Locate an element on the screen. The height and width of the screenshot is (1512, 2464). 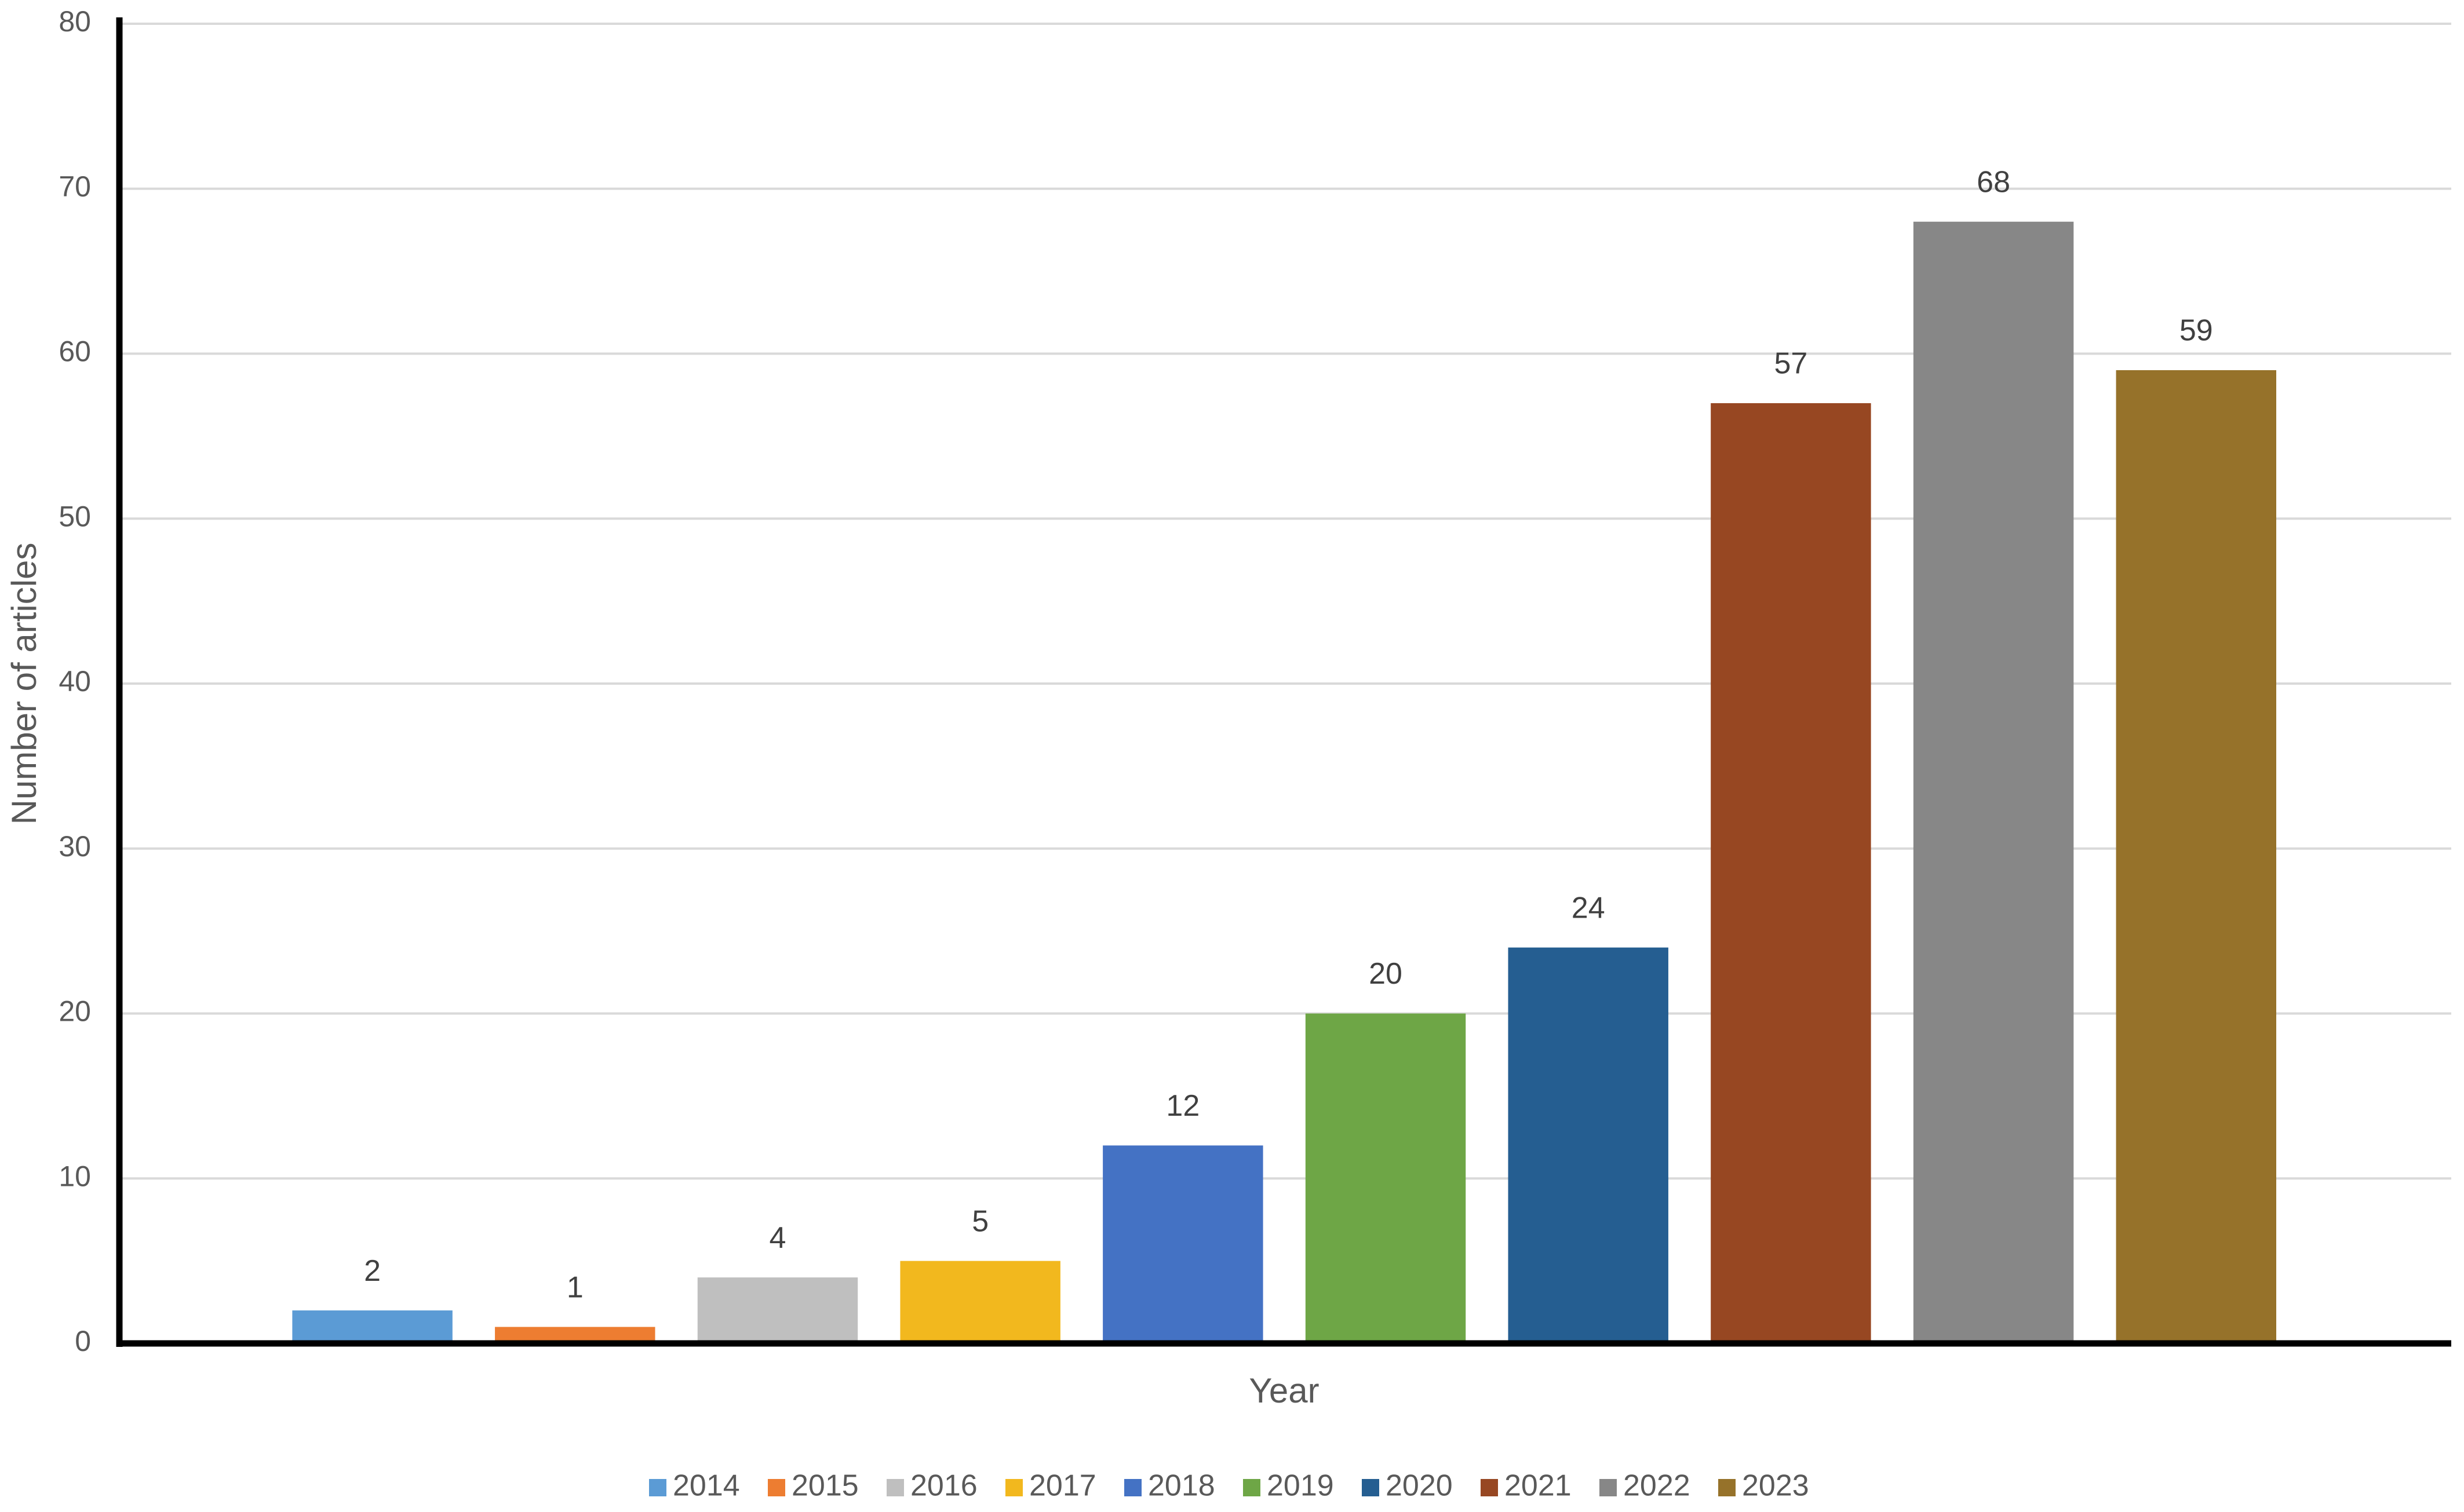
y-tick-label: 60 is located at coordinates (75, 352).